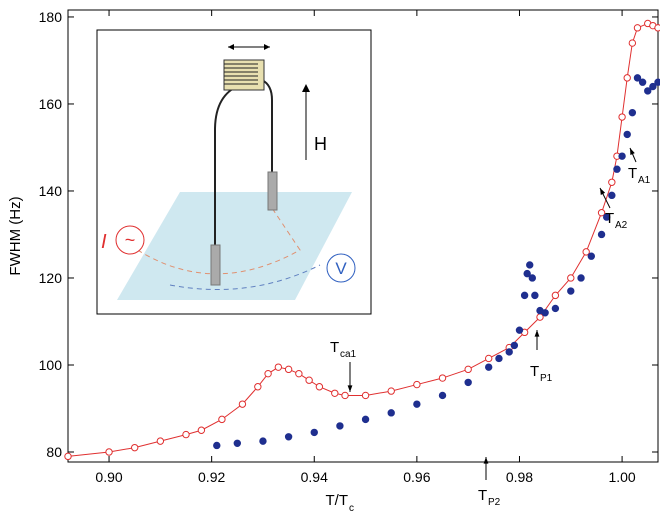  Describe the element at coordinates (546, 378) in the screenshot. I see `annotation-subscript: P1` at that location.